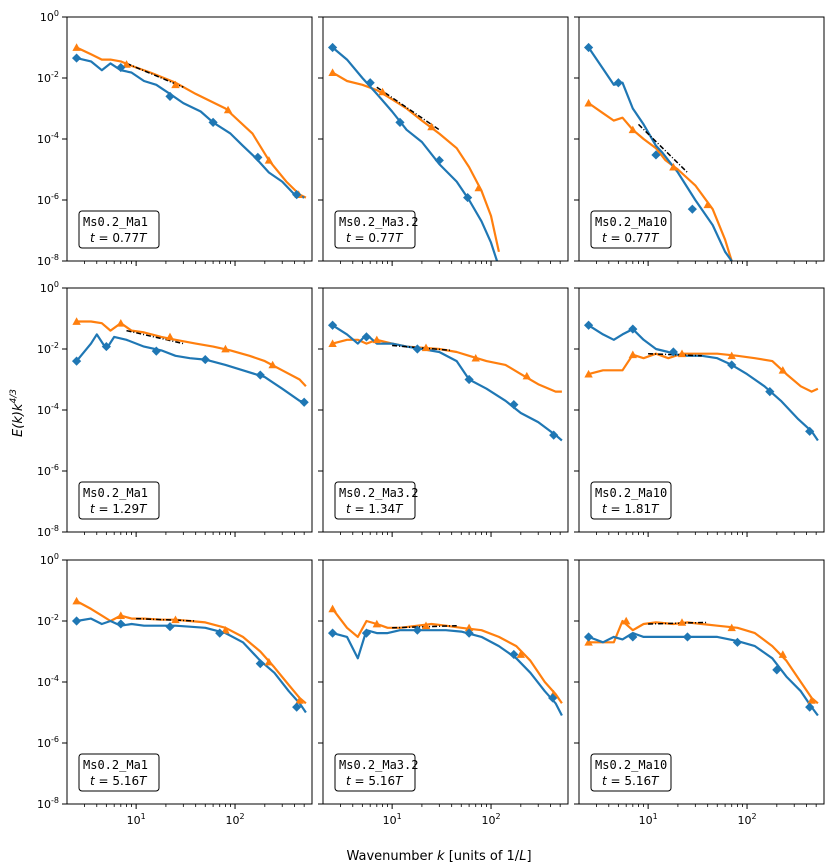 This screenshot has height=867, width=831. I want to click on time-label: t = 1.81T, so click(631, 509).